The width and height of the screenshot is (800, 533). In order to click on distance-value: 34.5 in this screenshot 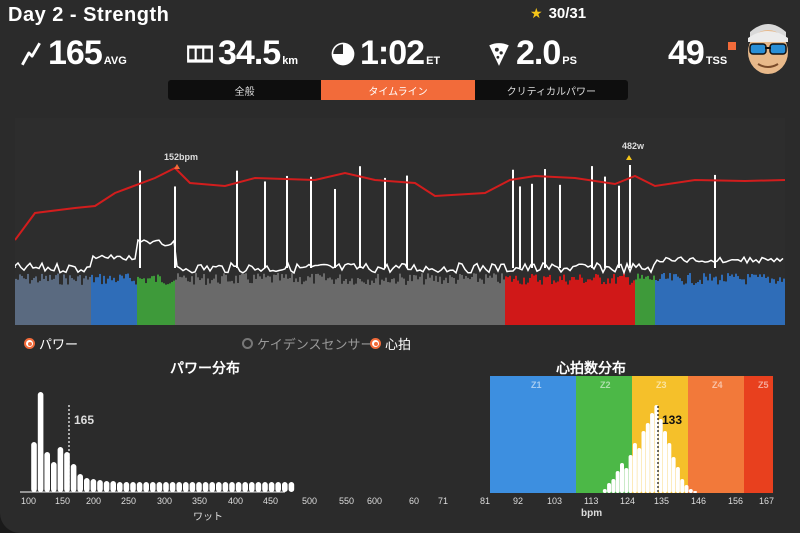, I will do `click(249, 53)`.